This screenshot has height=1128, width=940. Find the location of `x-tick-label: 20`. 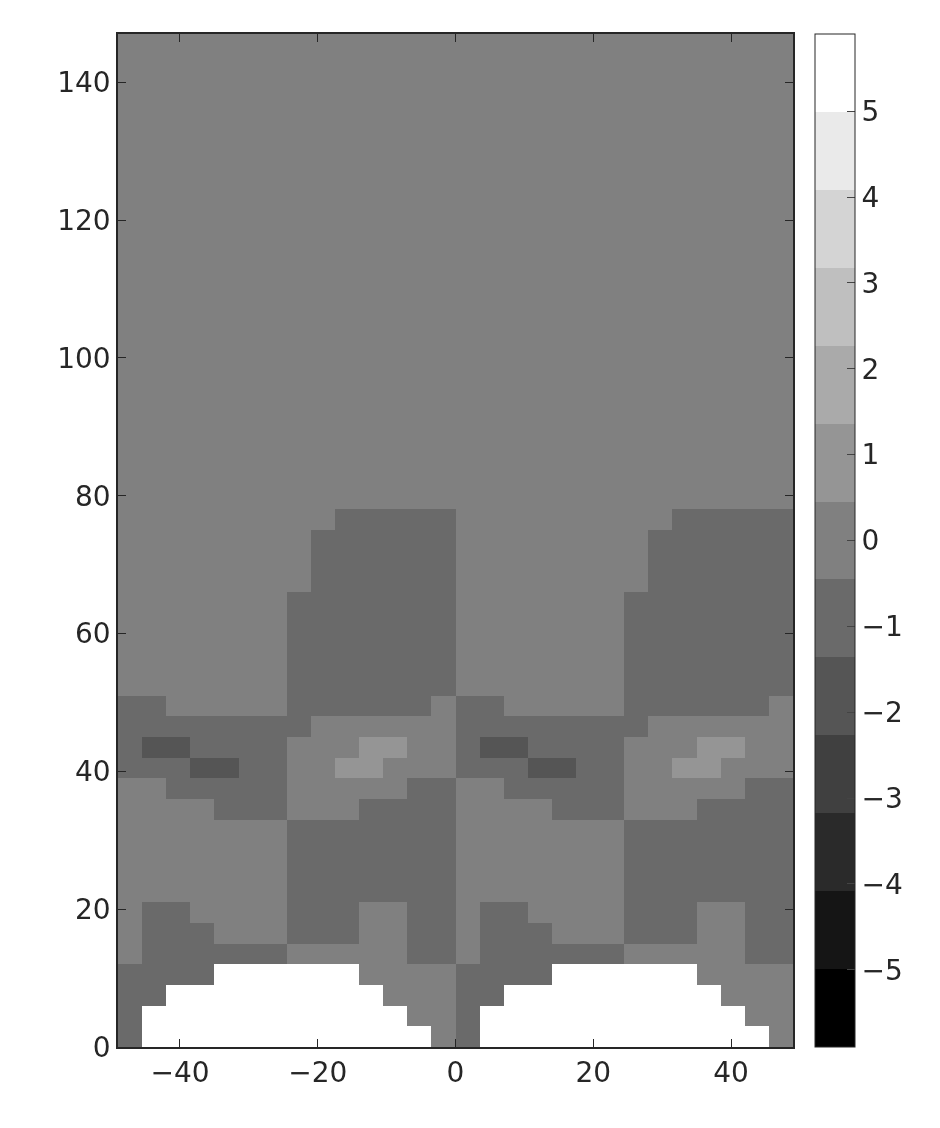

x-tick-label: 20 is located at coordinates (593, 1073).